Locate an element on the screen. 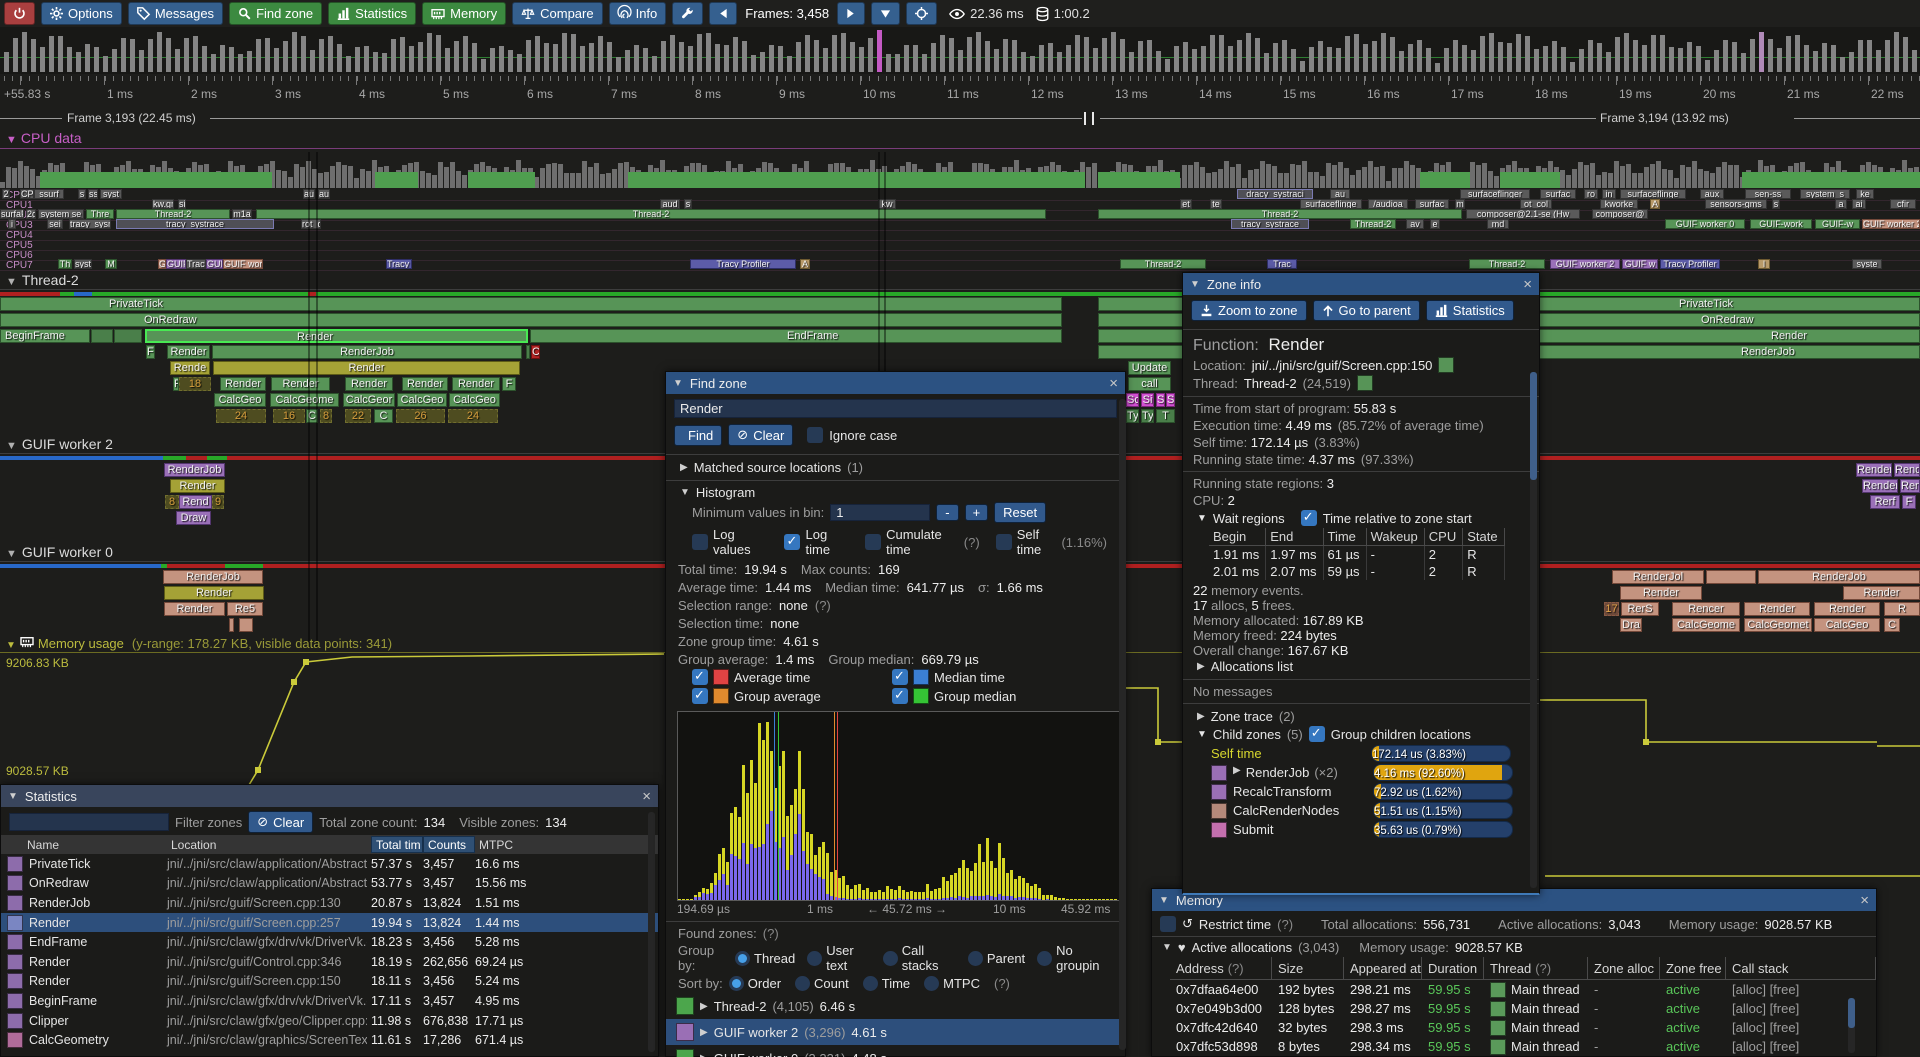 The height and width of the screenshot is (1057, 1920). cpu-zone-block: tracy_systrace is located at coordinates (1270, 224).